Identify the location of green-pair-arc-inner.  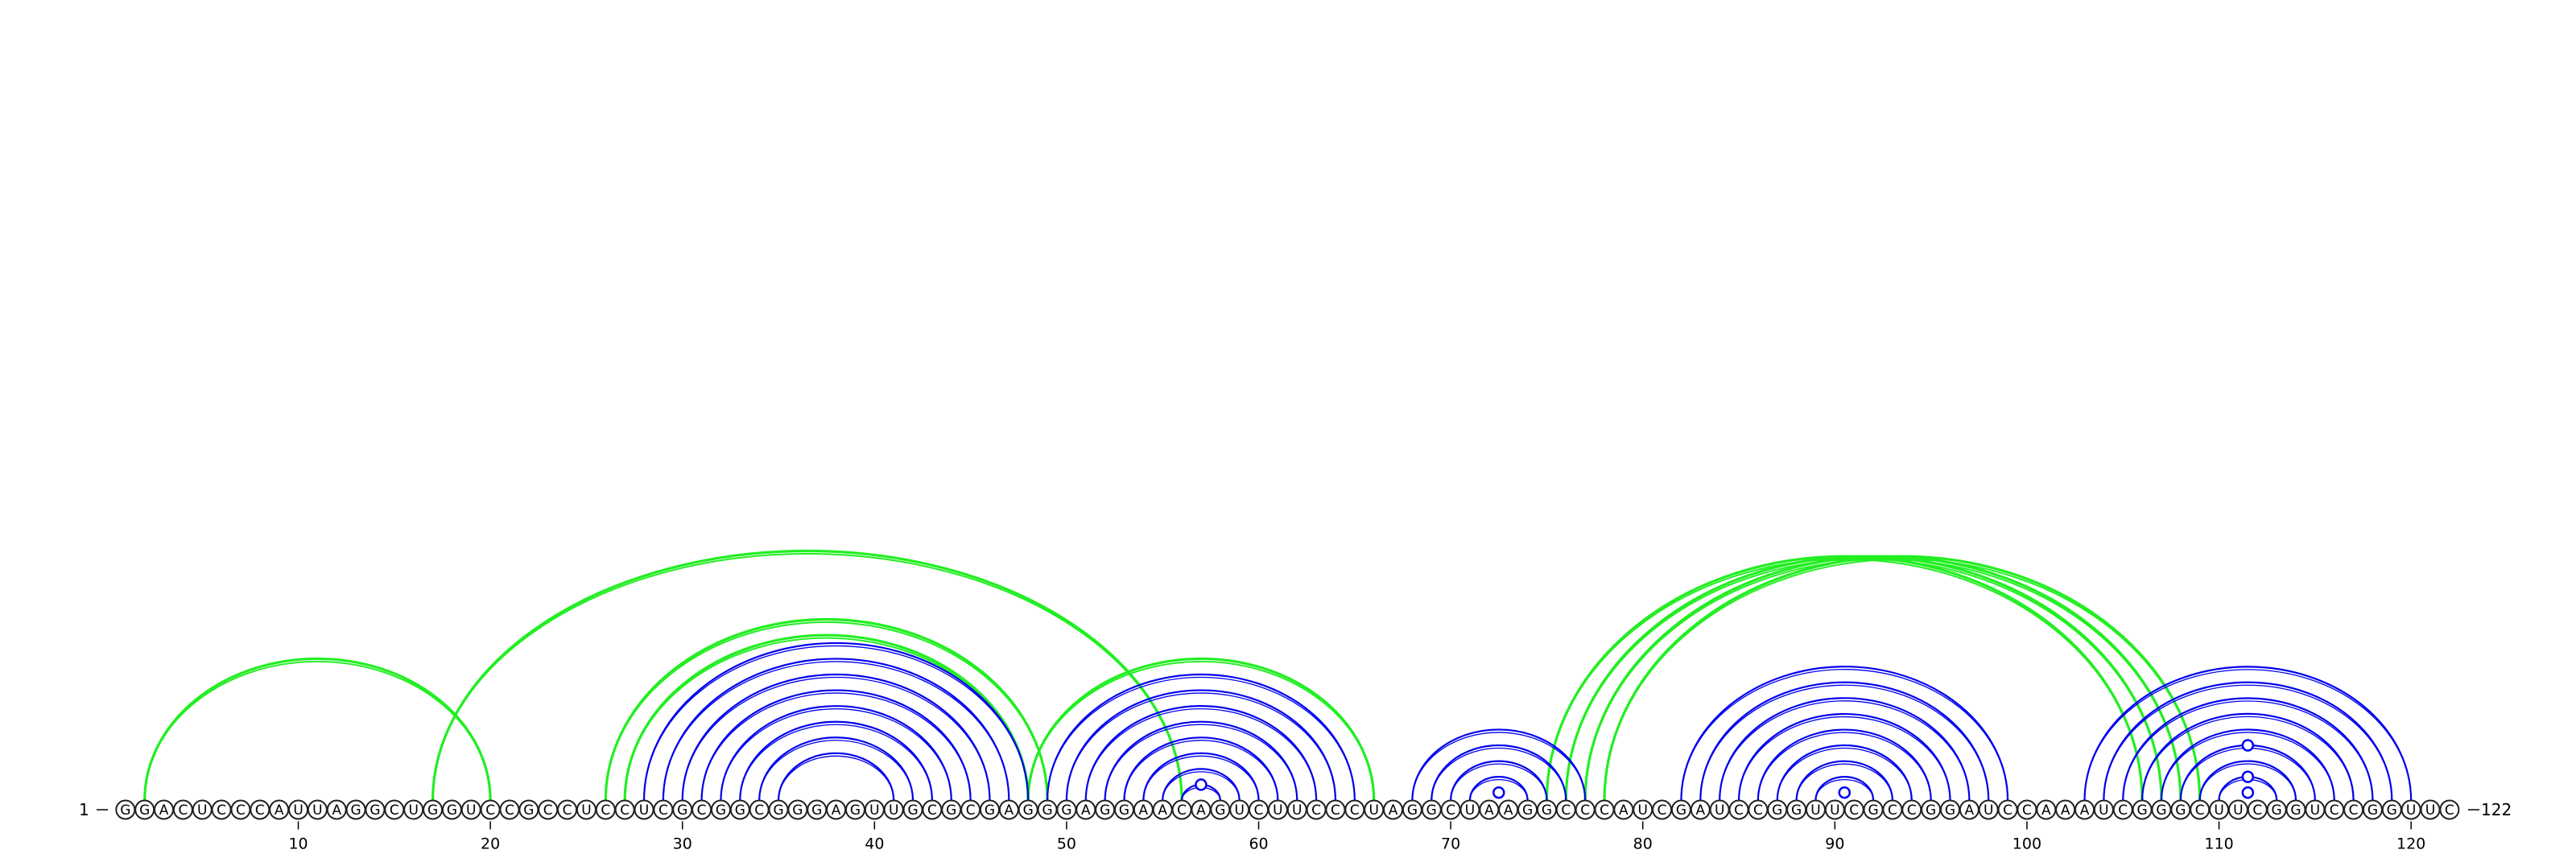
(807, 677).